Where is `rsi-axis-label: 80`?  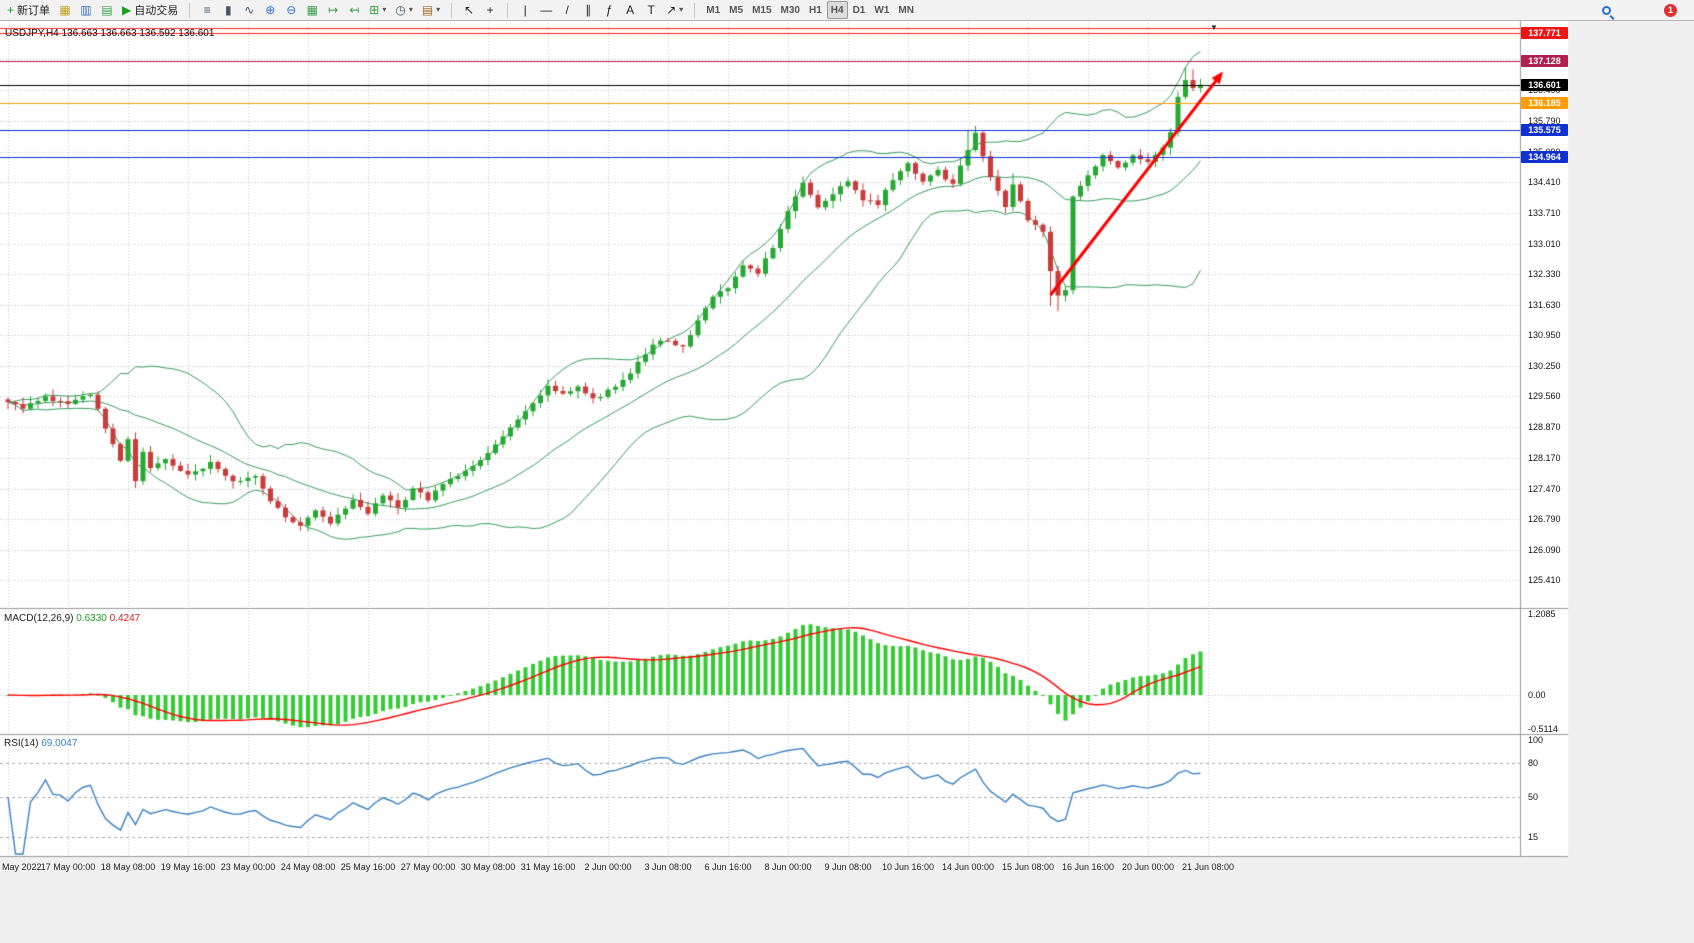 rsi-axis-label: 80 is located at coordinates (1533, 762).